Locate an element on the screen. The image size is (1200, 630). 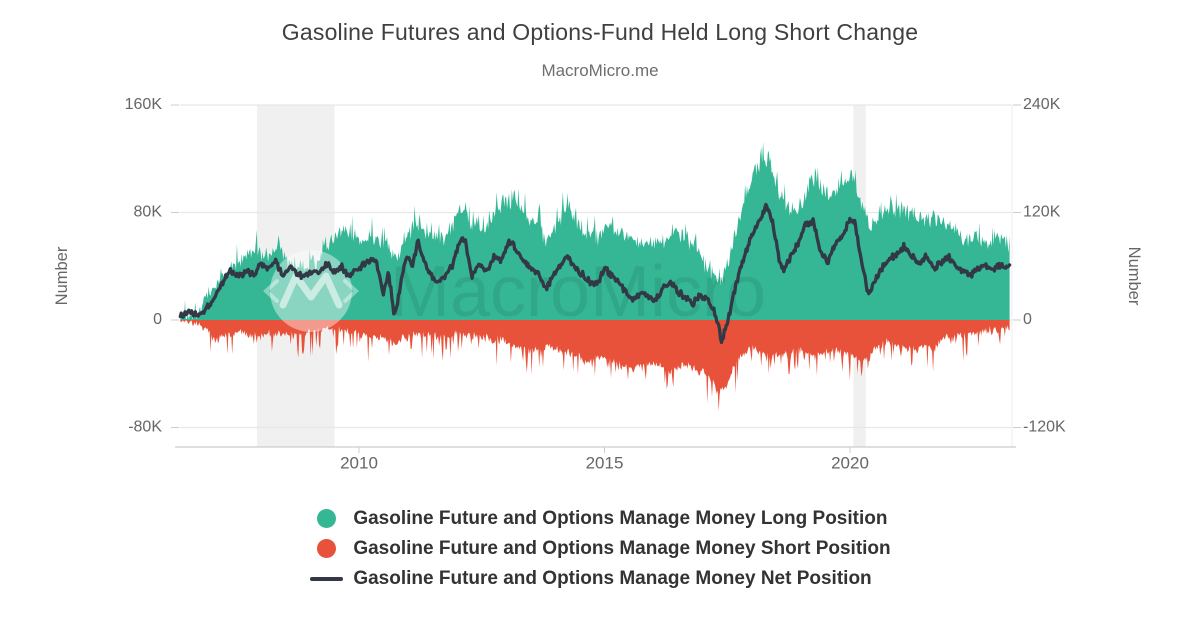
watermark-logo-m-icon is located at coordinates (311, 290).